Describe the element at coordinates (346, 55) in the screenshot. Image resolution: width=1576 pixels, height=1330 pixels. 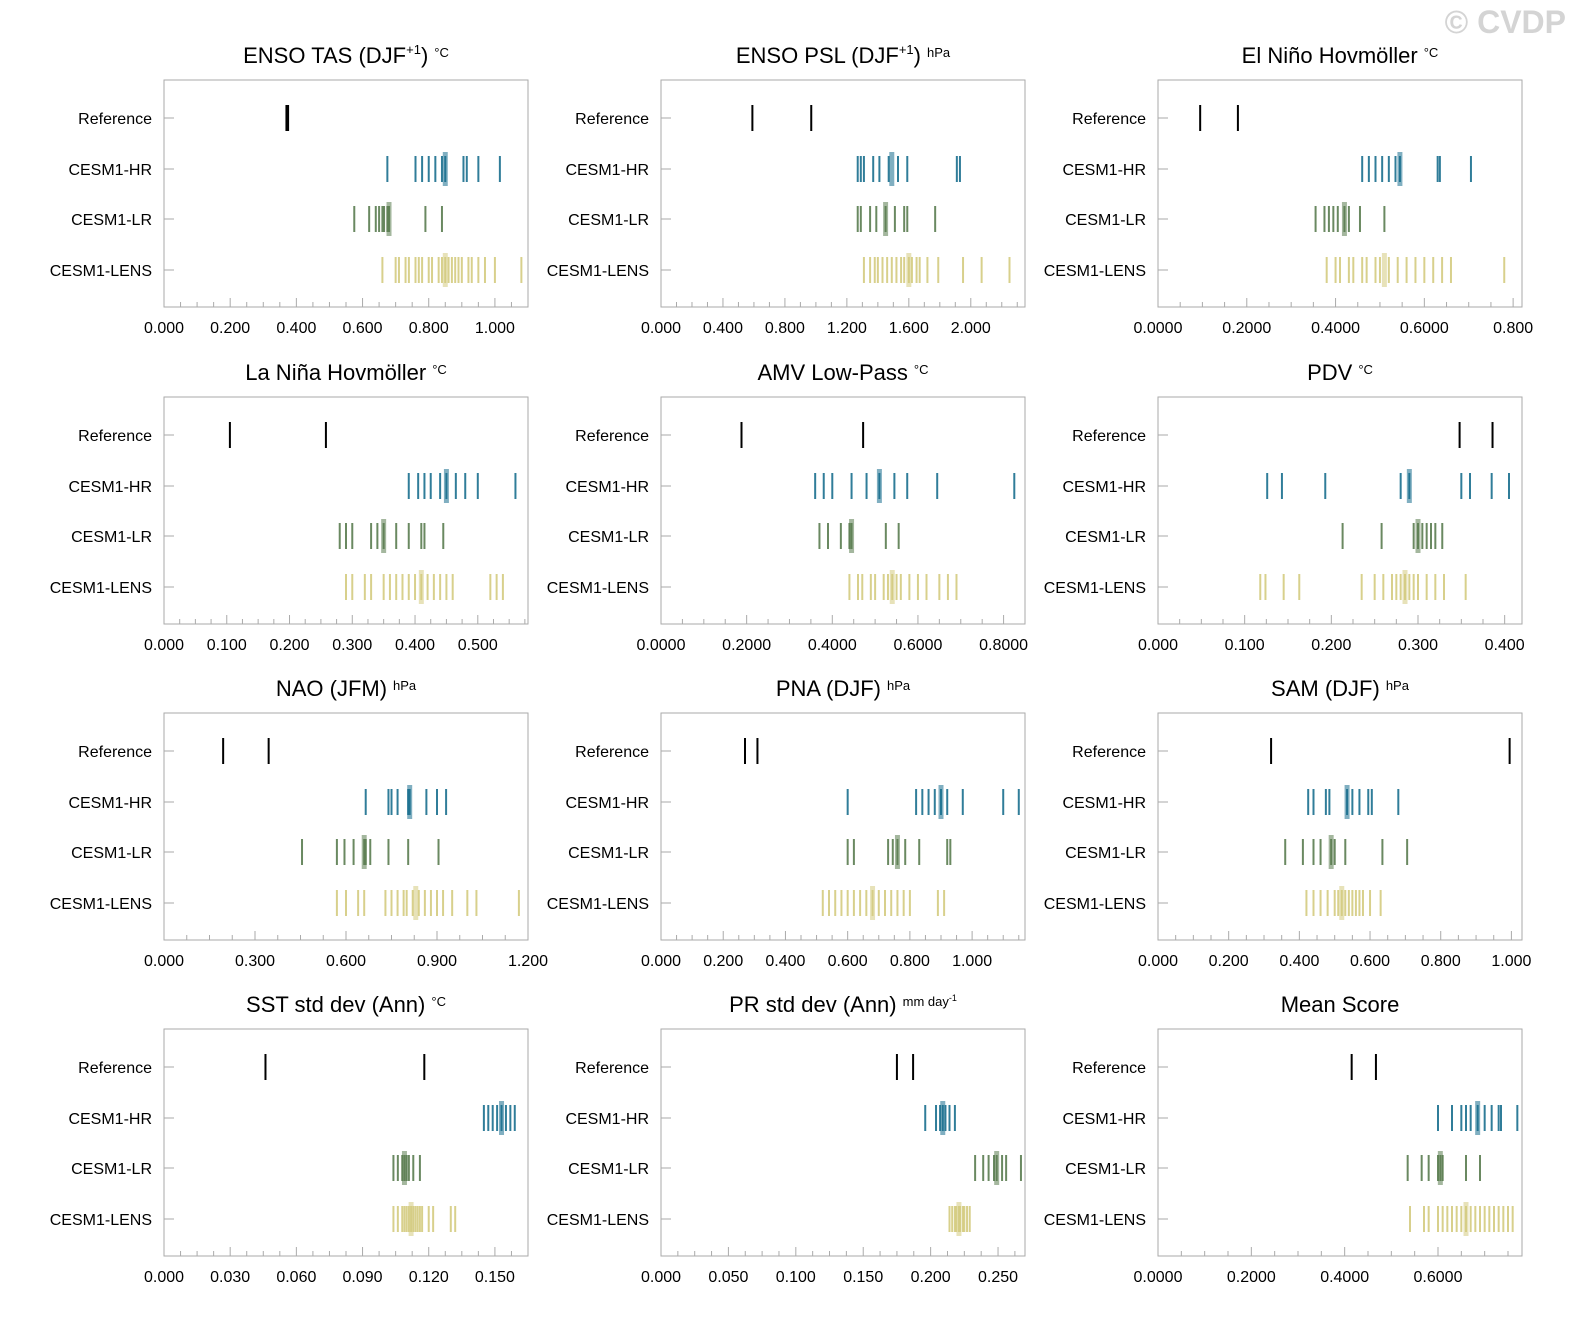
I see `panel-title: ENSO TAS (DJF+1) °C` at that location.